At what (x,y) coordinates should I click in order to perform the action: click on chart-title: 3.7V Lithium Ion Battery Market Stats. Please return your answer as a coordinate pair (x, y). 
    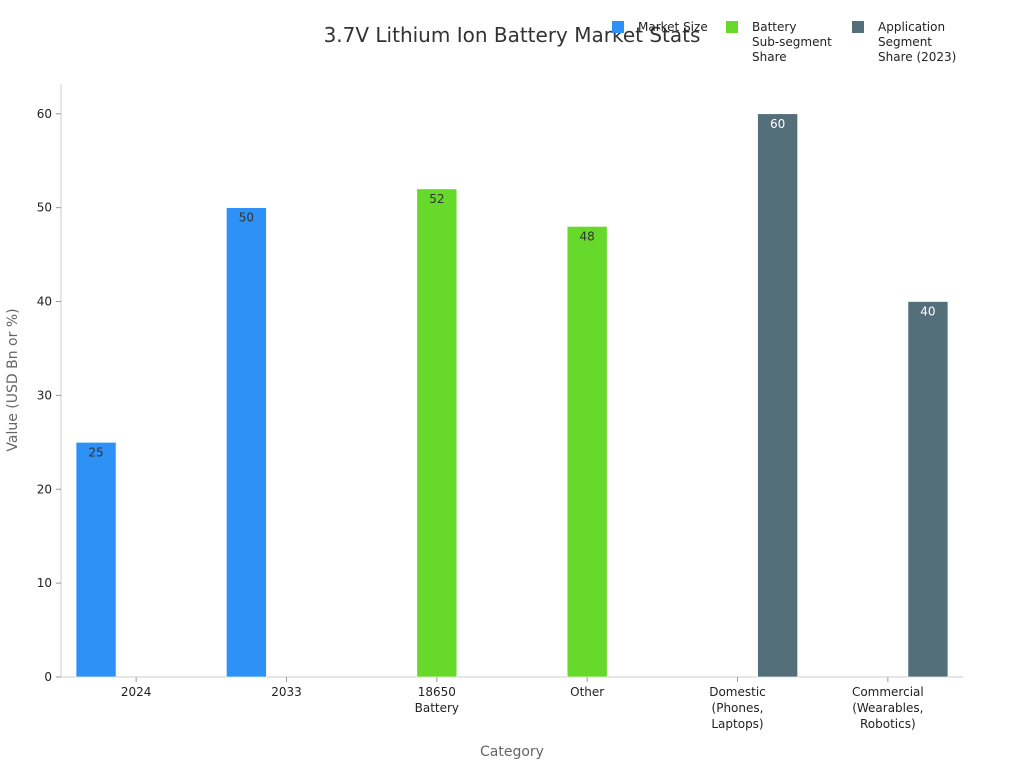
    Looking at the image, I should click on (512, 35).